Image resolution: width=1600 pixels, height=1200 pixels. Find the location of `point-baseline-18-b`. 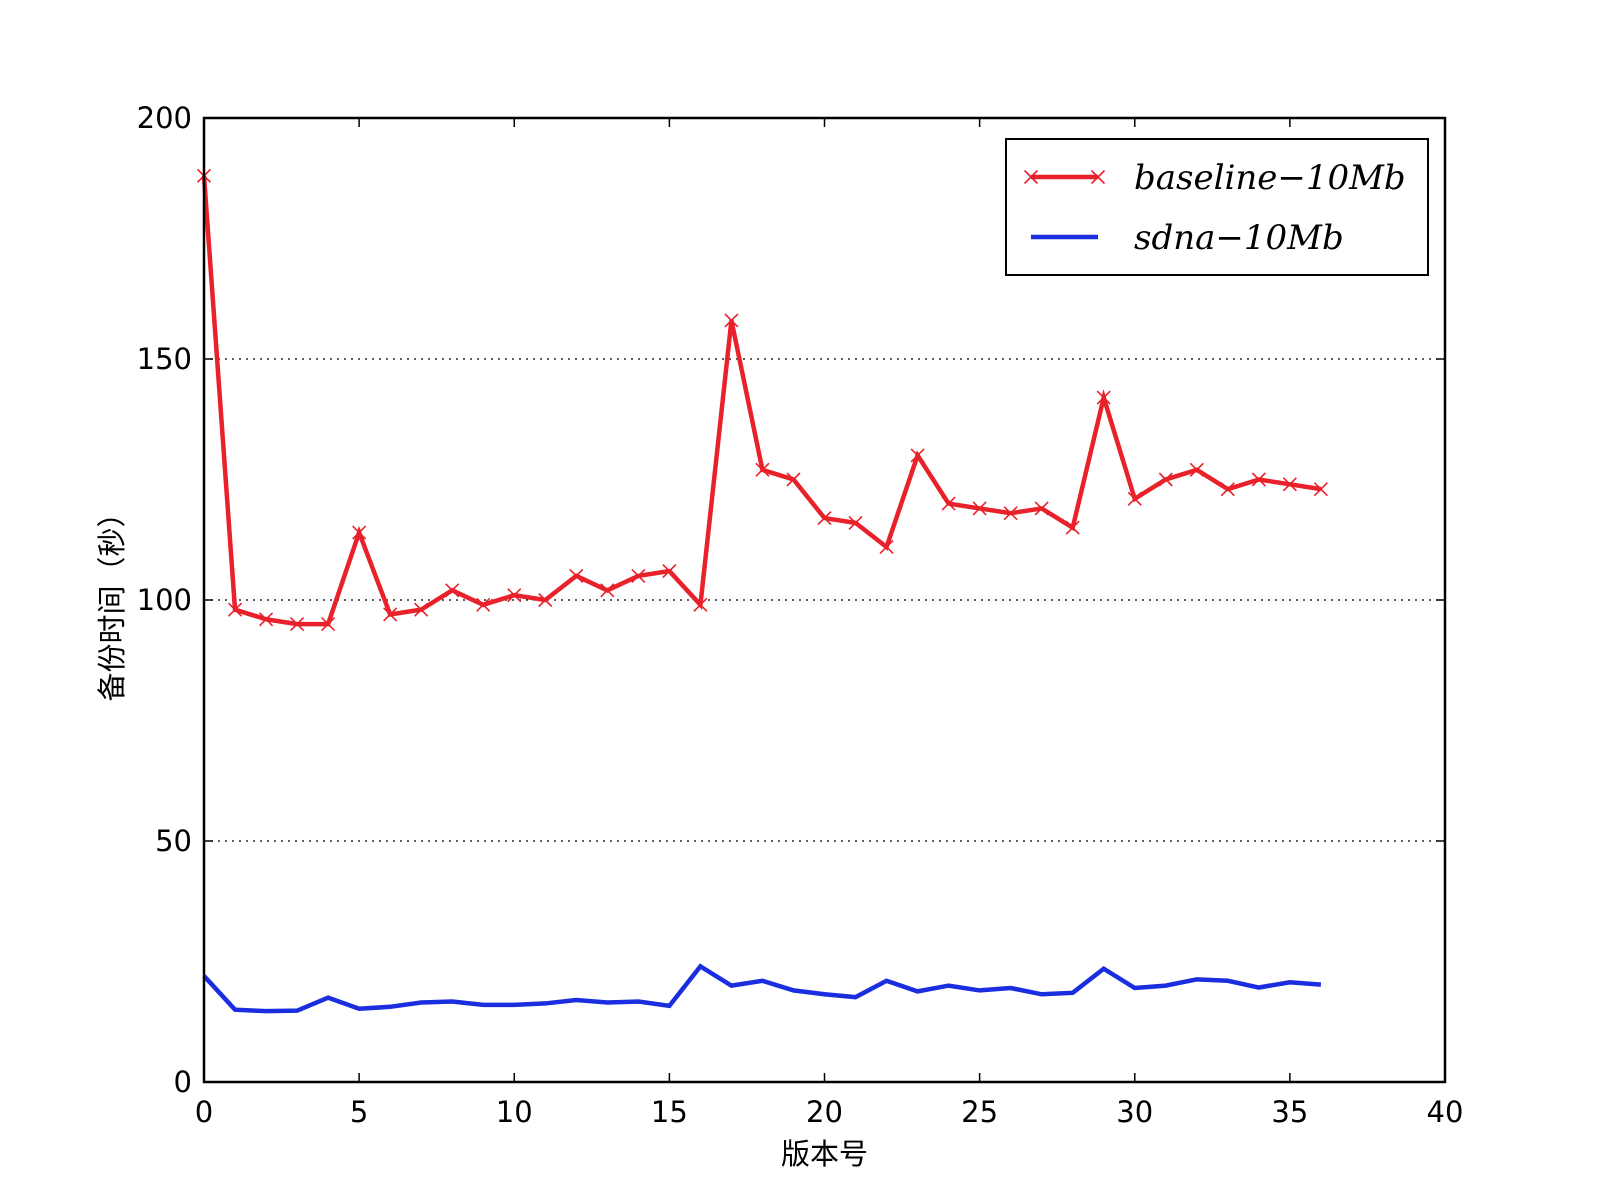

point-baseline-18-b is located at coordinates (762, 469).